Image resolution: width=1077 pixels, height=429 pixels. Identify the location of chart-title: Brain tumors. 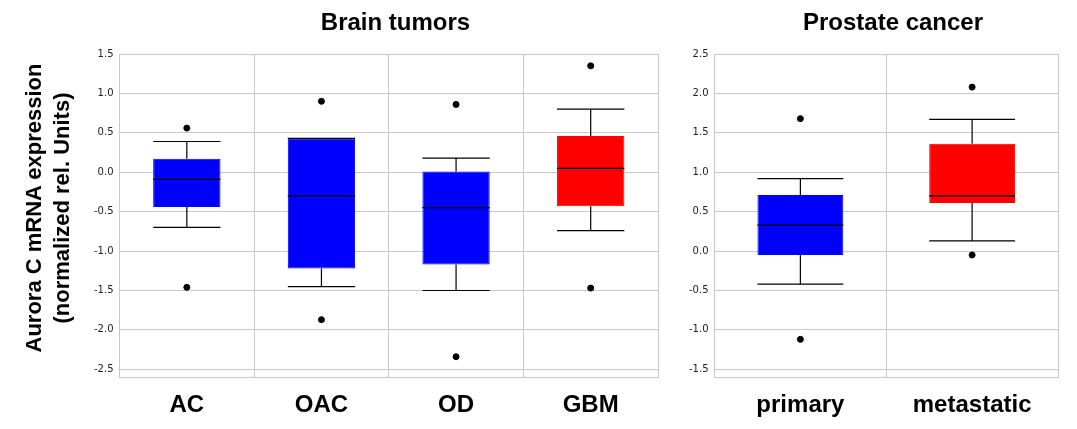
(395, 22).